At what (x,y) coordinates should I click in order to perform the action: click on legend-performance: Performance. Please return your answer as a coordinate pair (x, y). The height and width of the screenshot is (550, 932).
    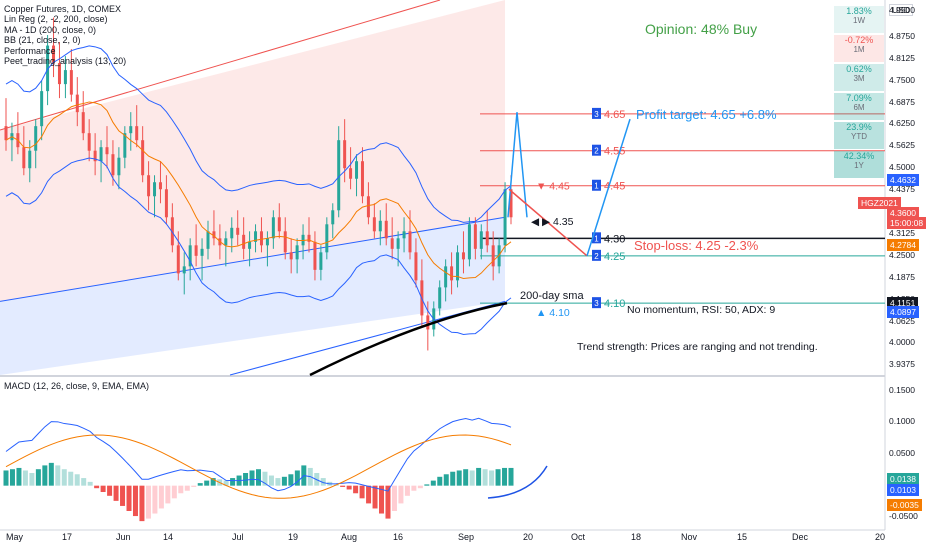
    Looking at the image, I should click on (30, 50).